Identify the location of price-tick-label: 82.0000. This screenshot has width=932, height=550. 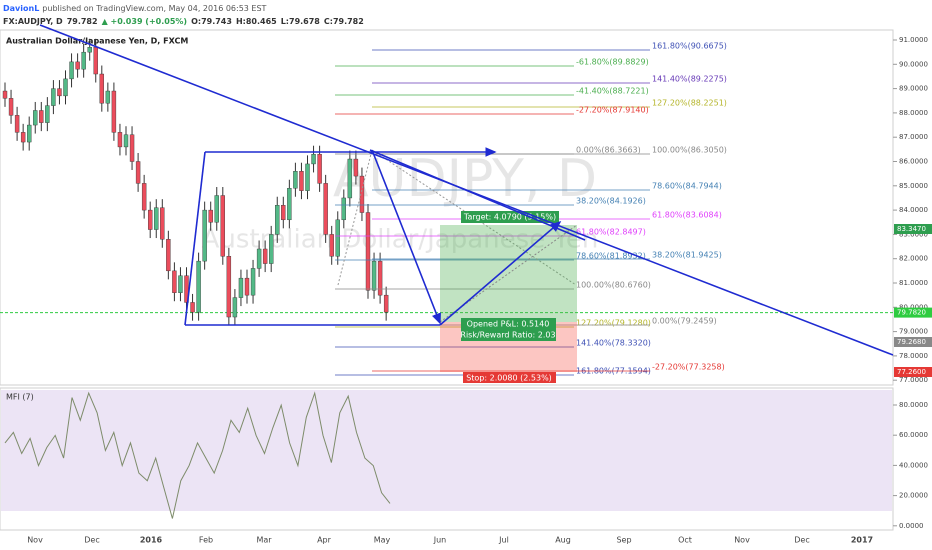
(913, 259).